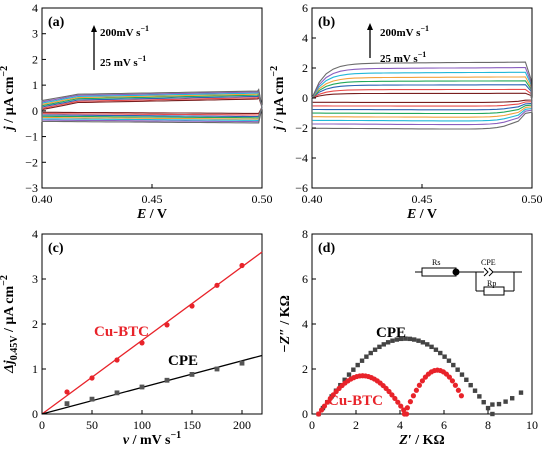  Describe the element at coordinates (355, 401) in the screenshot. I see `panel-d-series-label-cu-btc: Cu-BTC` at that location.